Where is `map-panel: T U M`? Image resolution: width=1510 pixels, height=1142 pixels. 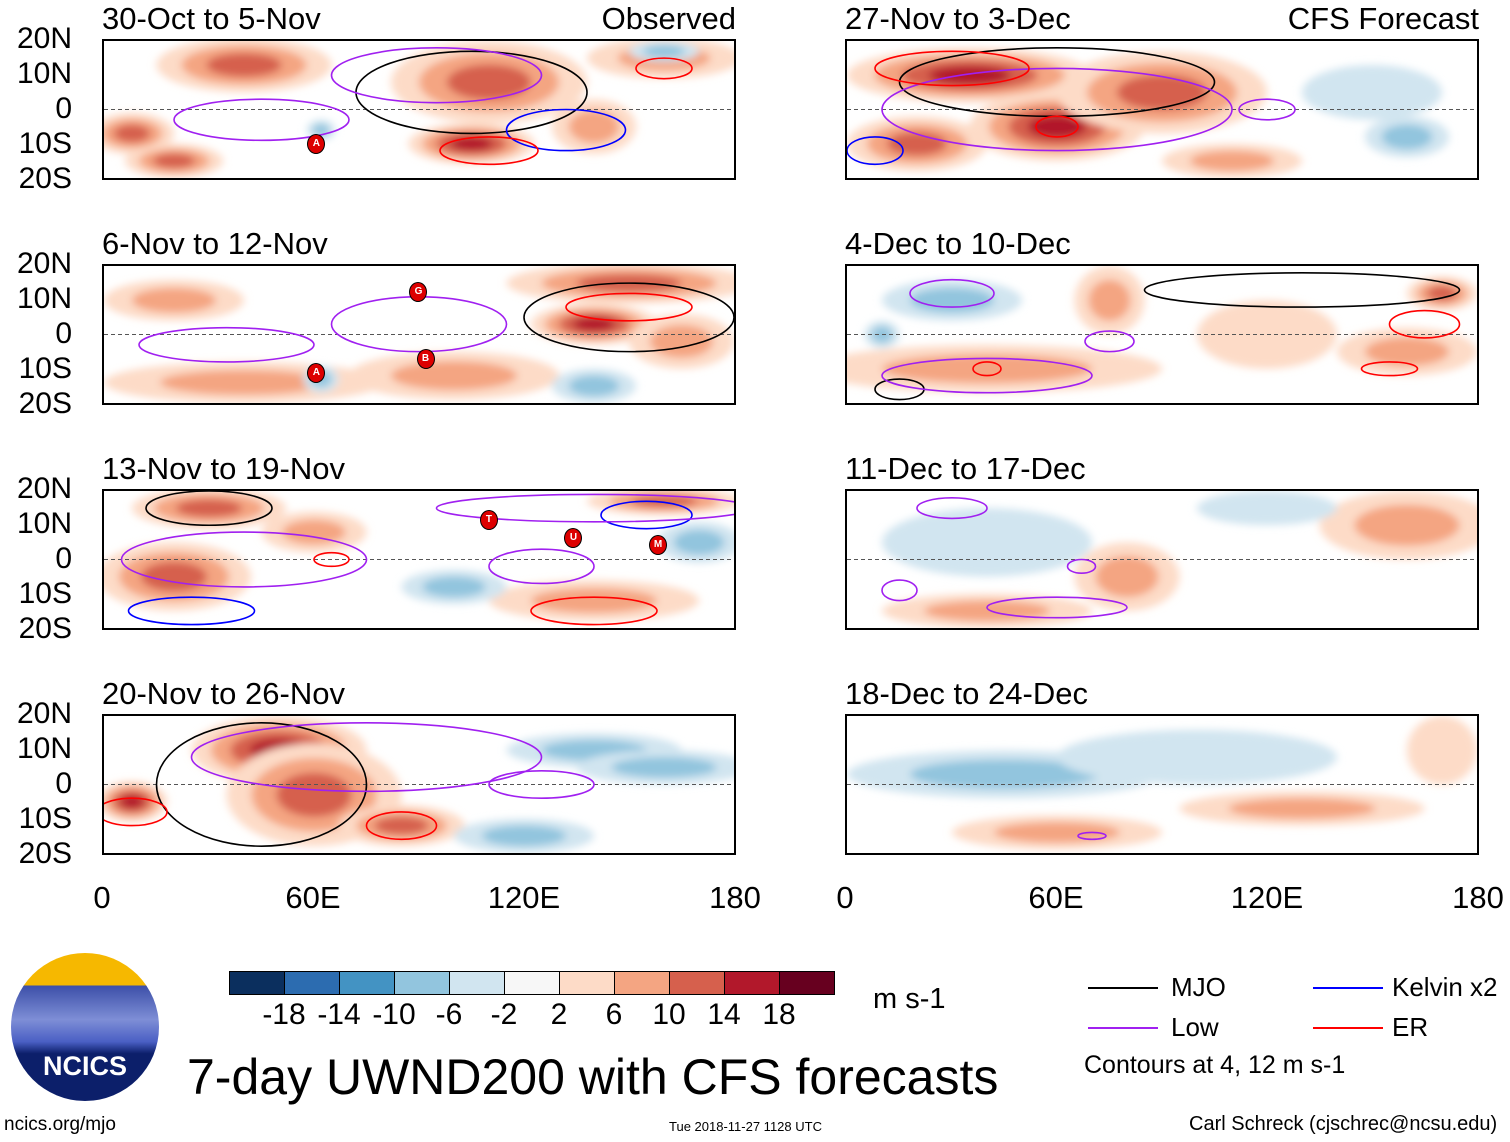 map-panel: T U M is located at coordinates (419, 559).